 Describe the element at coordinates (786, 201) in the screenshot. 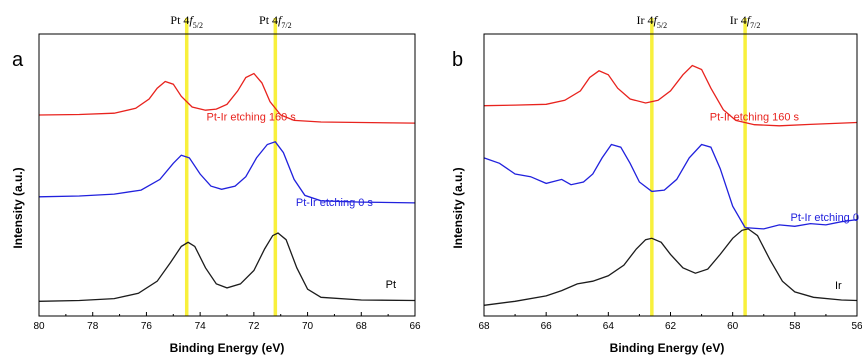

I see `panel-b-series-labels: Pt-Ir etching 160 s Pt-Ir etching 0 s Ir` at that location.